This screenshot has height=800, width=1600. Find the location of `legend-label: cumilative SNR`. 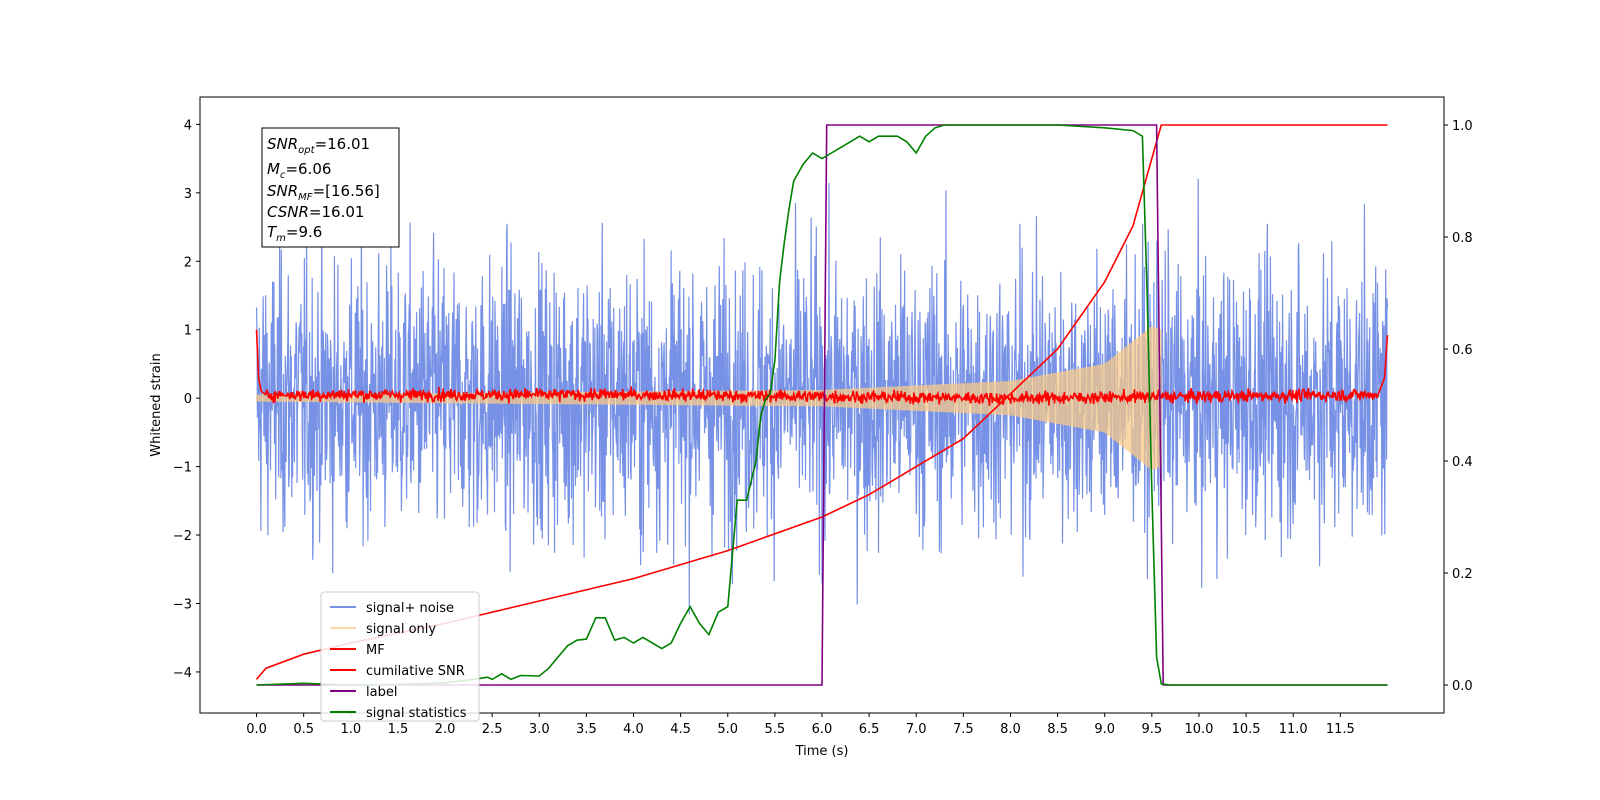

legend-label: cumilative SNR is located at coordinates (415, 671).